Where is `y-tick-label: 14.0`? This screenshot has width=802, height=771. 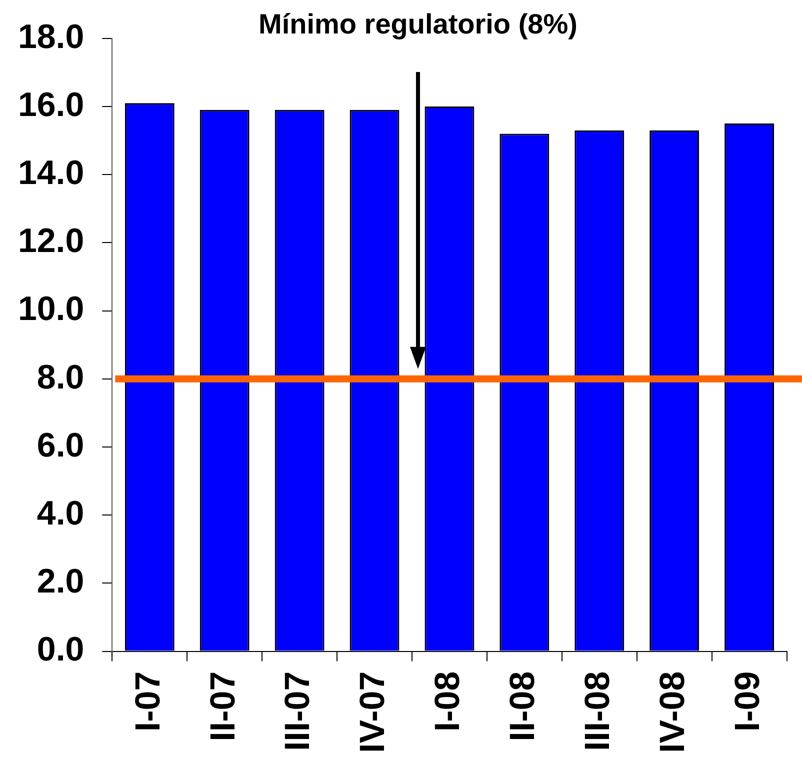
y-tick-label: 14.0 is located at coordinates (51, 173).